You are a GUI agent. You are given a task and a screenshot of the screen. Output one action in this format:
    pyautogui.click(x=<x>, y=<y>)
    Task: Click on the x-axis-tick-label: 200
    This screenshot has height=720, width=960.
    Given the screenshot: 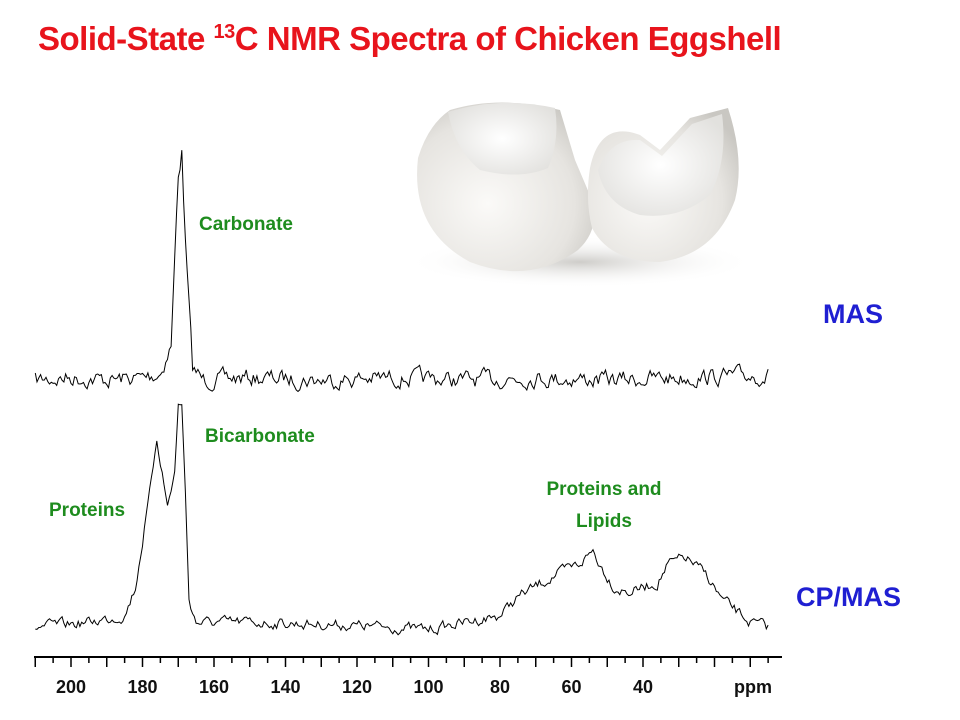 What is the action you would take?
    pyautogui.click(x=71, y=687)
    